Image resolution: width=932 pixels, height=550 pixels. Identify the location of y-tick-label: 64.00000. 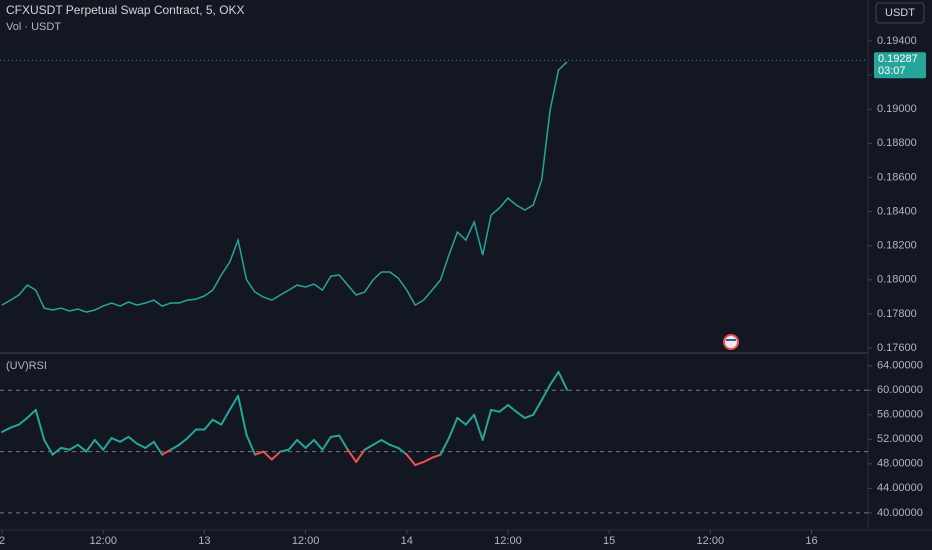
(900, 366).